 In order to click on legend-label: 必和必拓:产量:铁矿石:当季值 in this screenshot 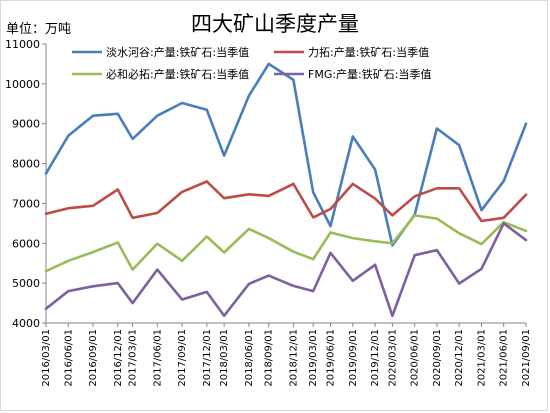, I will do `click(177, 74)`.